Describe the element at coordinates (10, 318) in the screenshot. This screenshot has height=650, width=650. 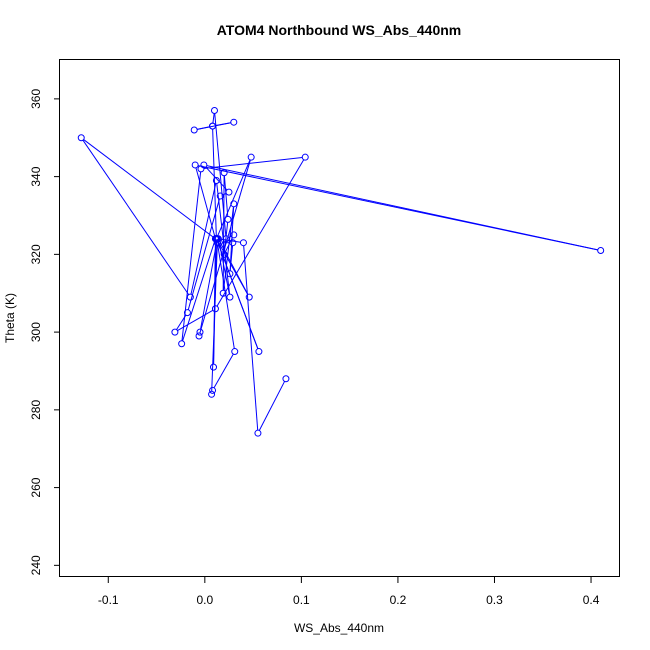
I see `y-axis-label: Theta (K)` at that location.